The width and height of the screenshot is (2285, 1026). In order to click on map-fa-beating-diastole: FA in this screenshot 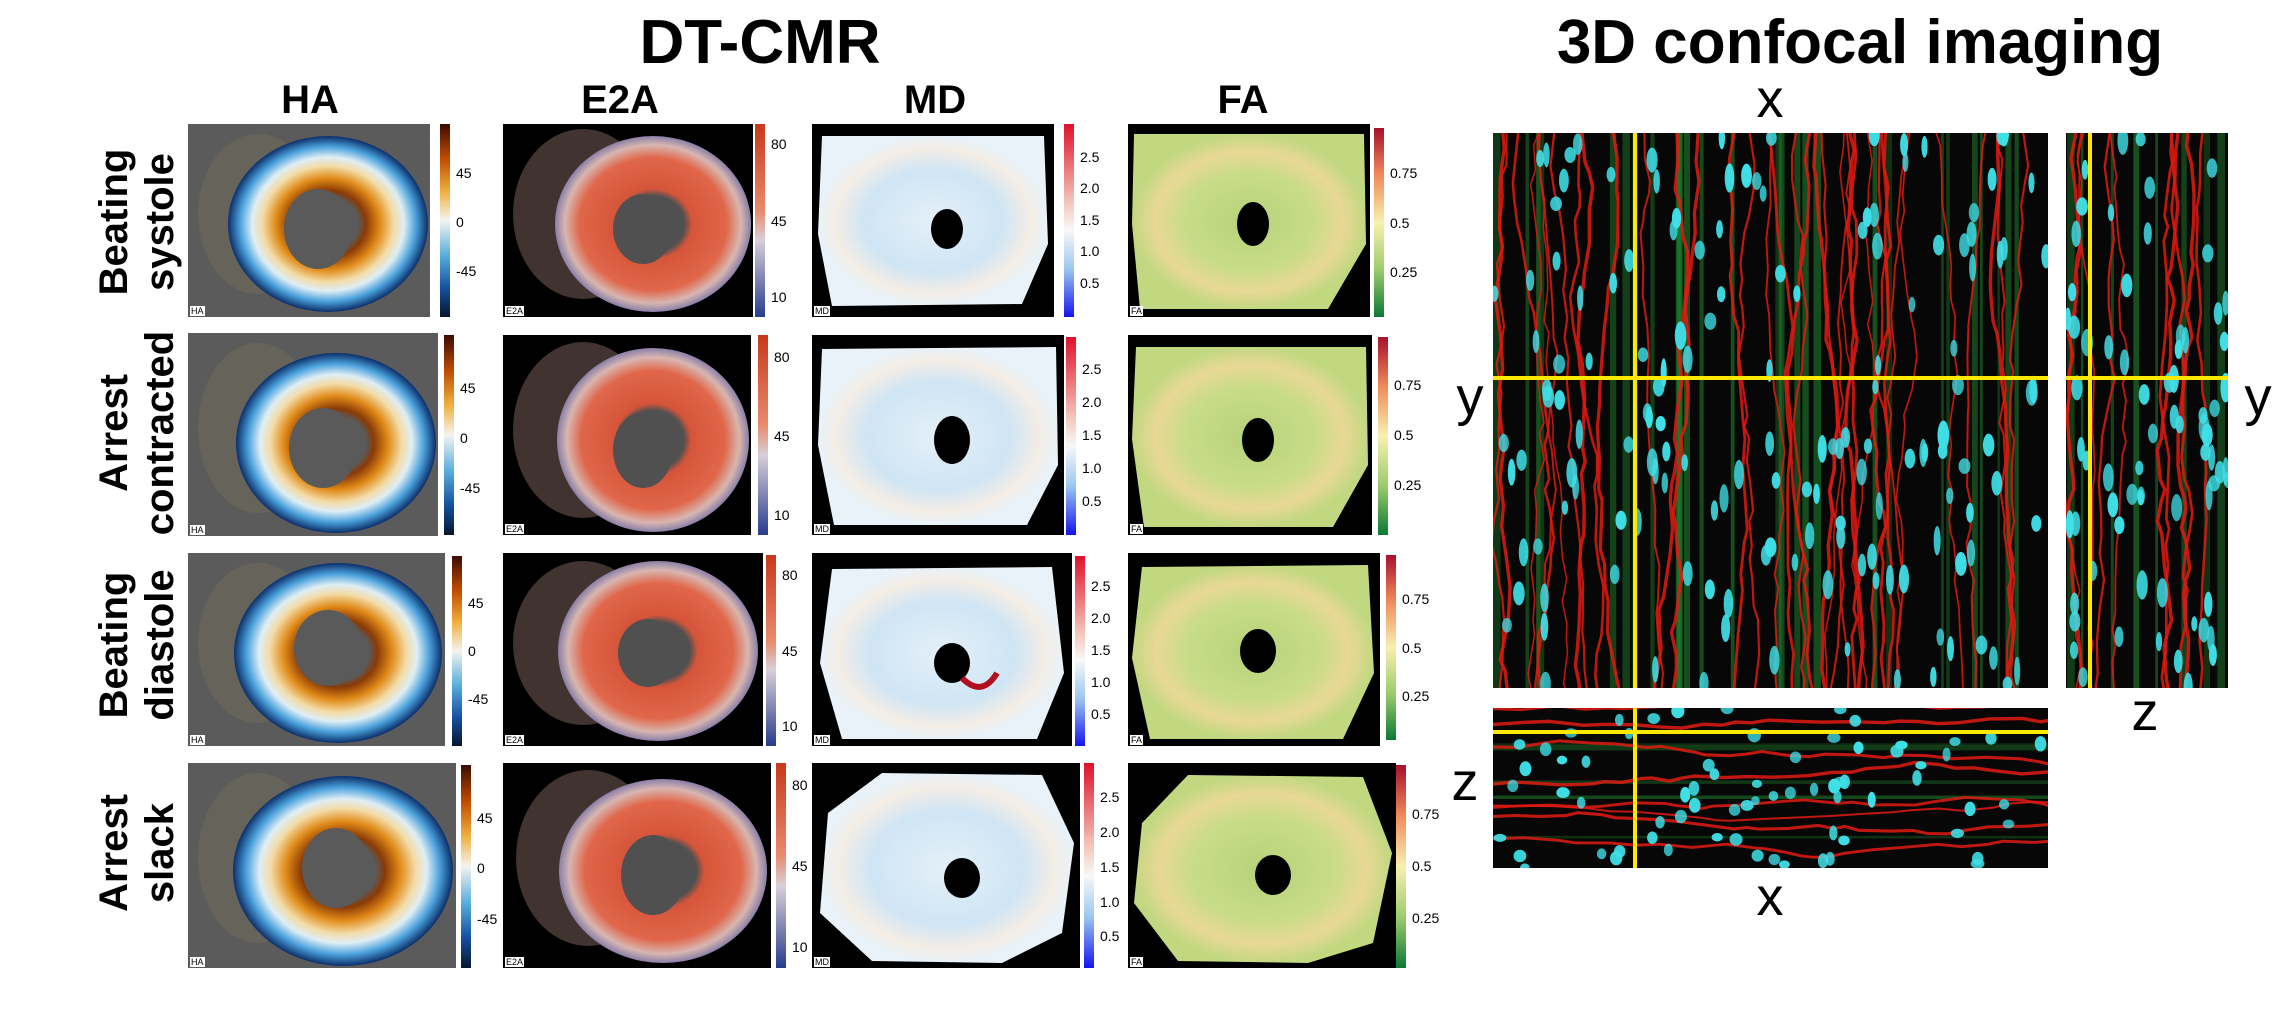, I will do `click(1254, 649)`.